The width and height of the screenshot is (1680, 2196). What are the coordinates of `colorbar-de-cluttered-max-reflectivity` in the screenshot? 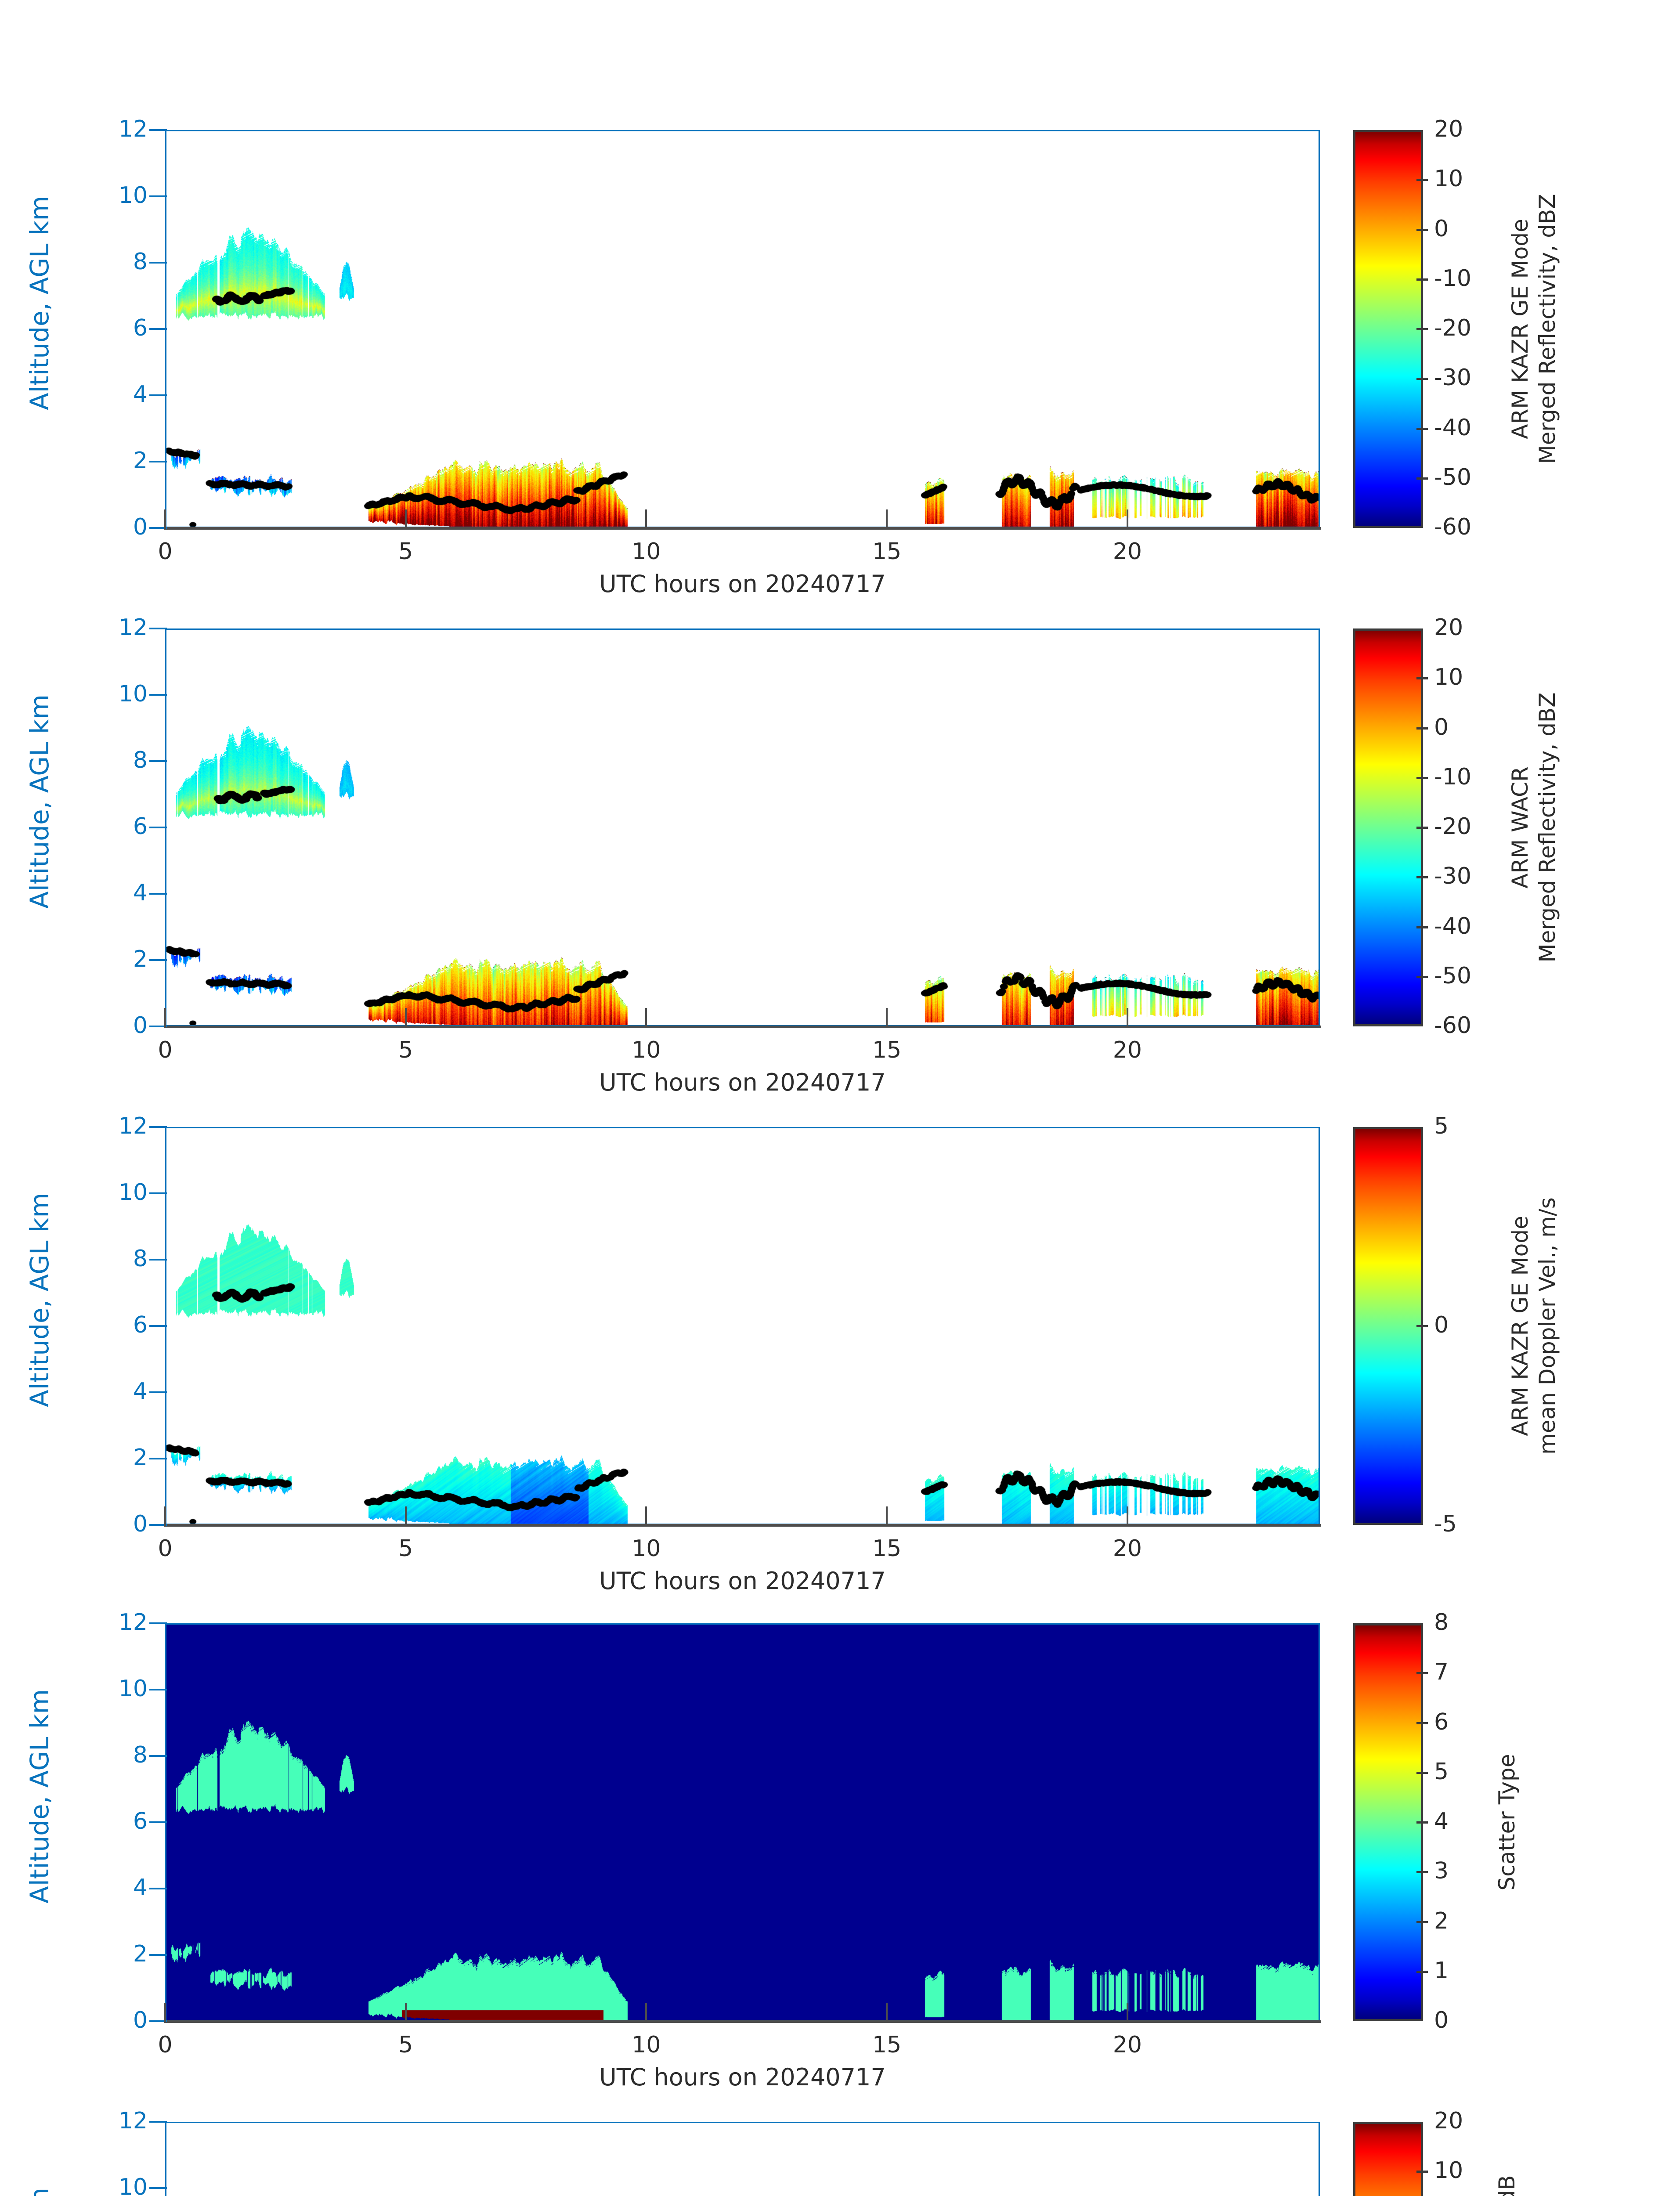 It's located at (1388, 2159).